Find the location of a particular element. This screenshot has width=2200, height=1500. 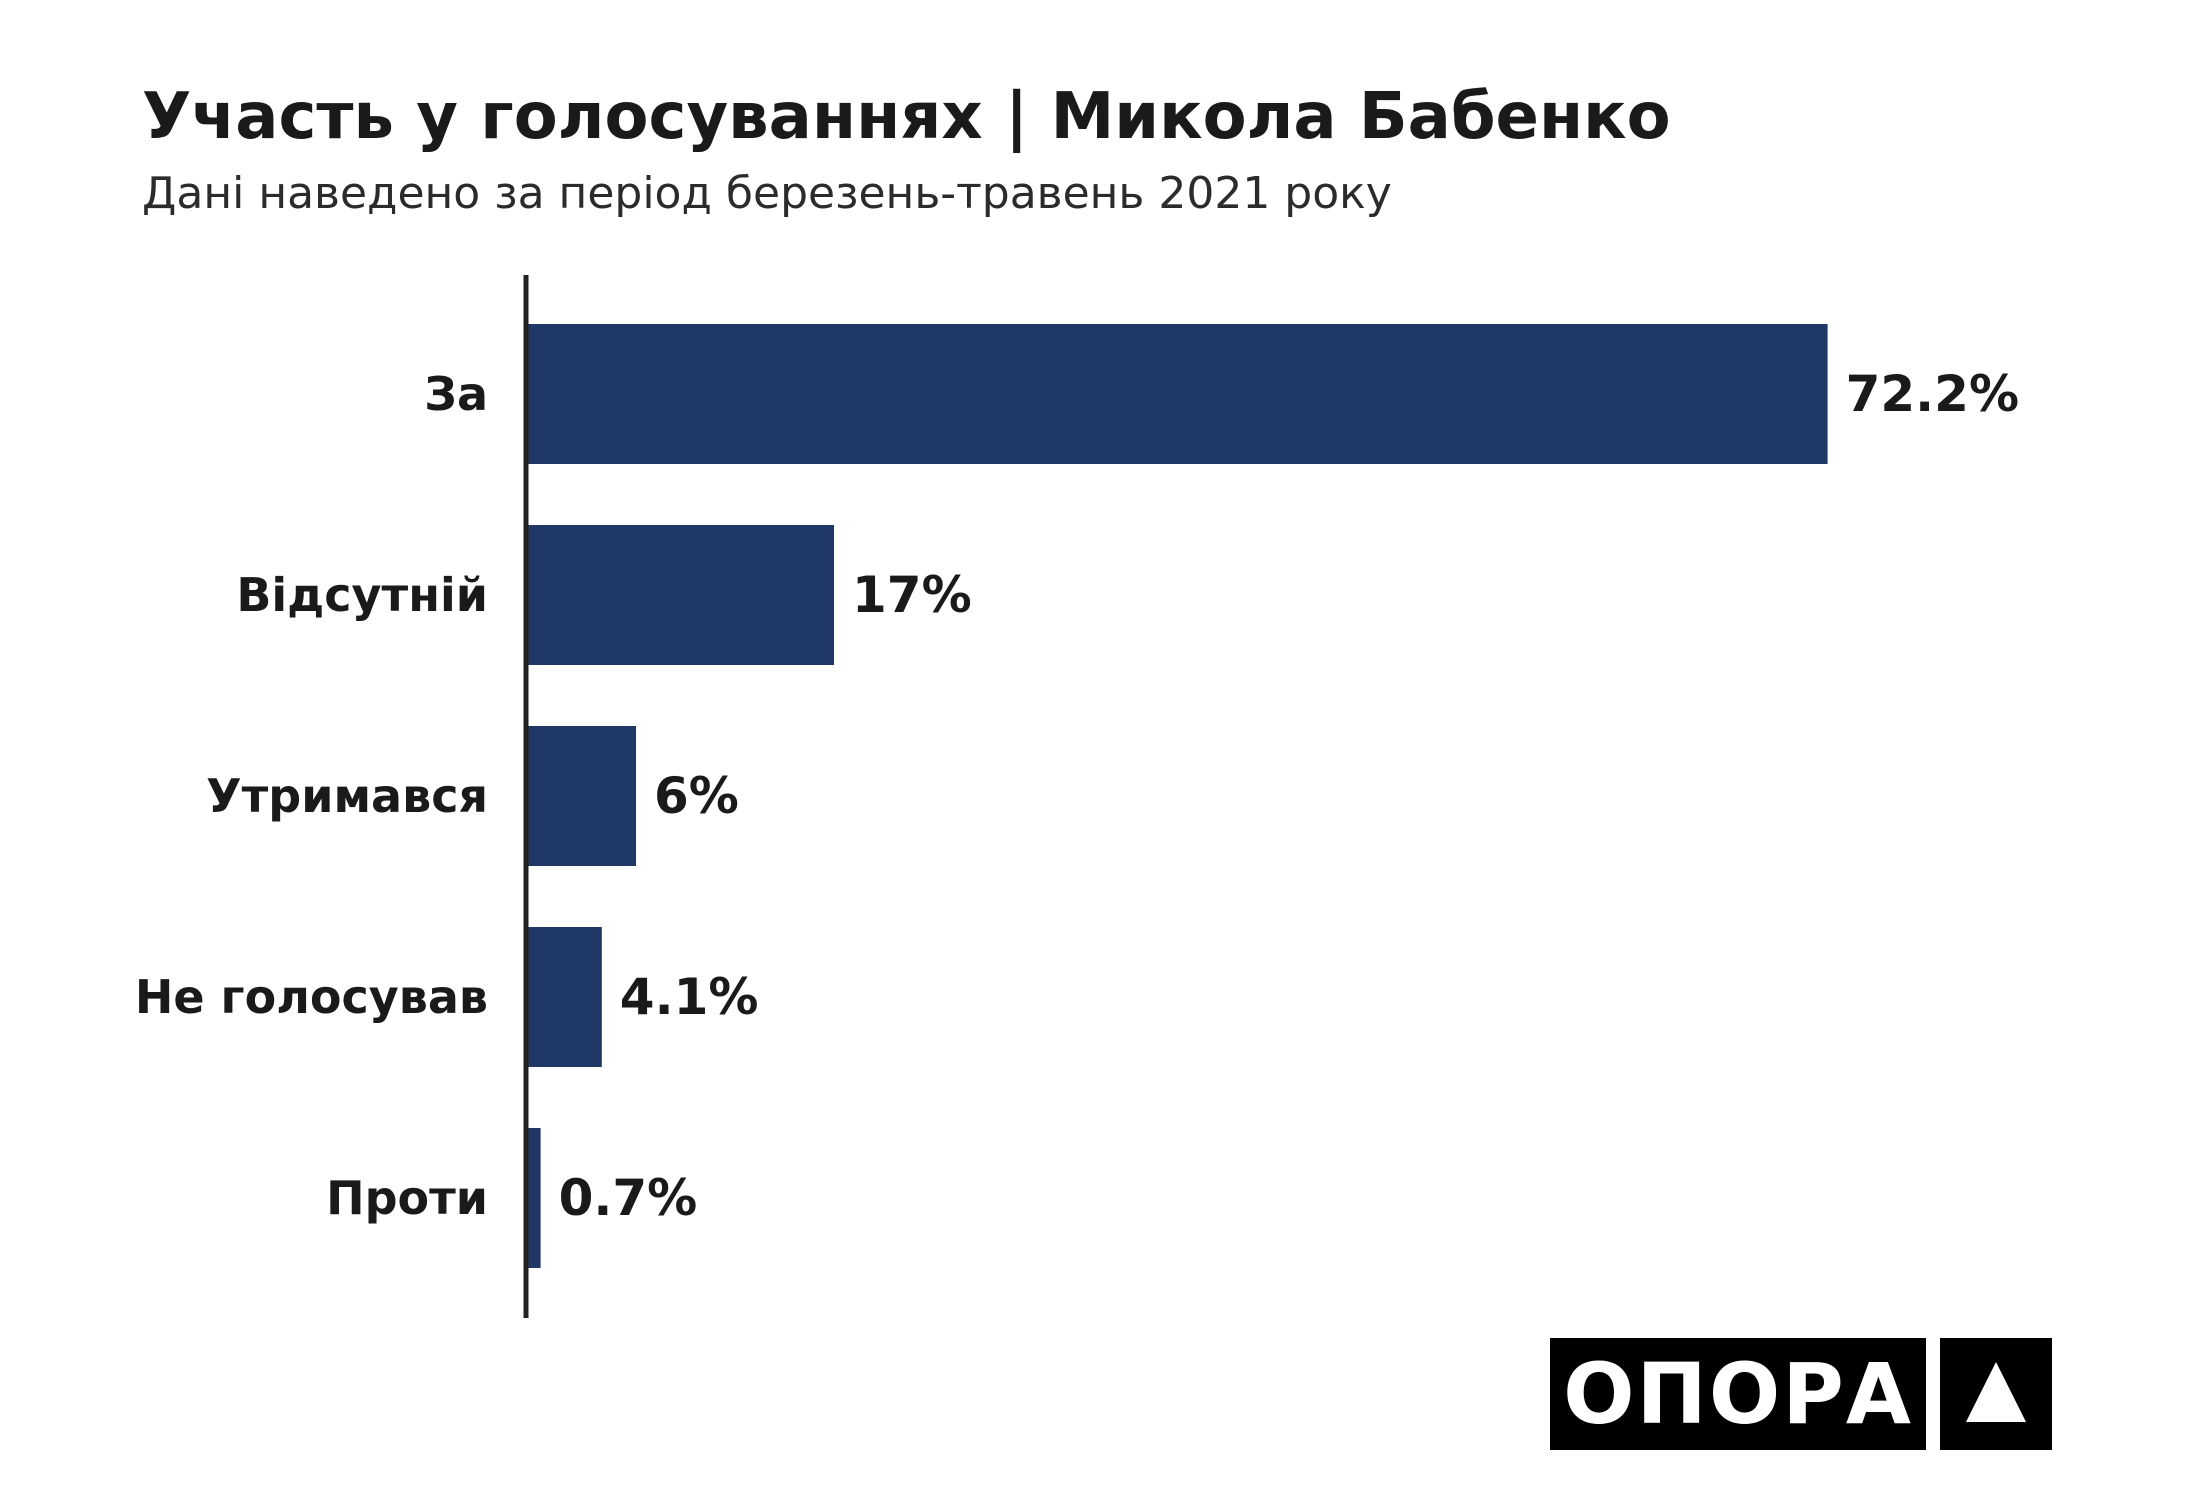

category-label-0: За is located at coordinates (456, 394).